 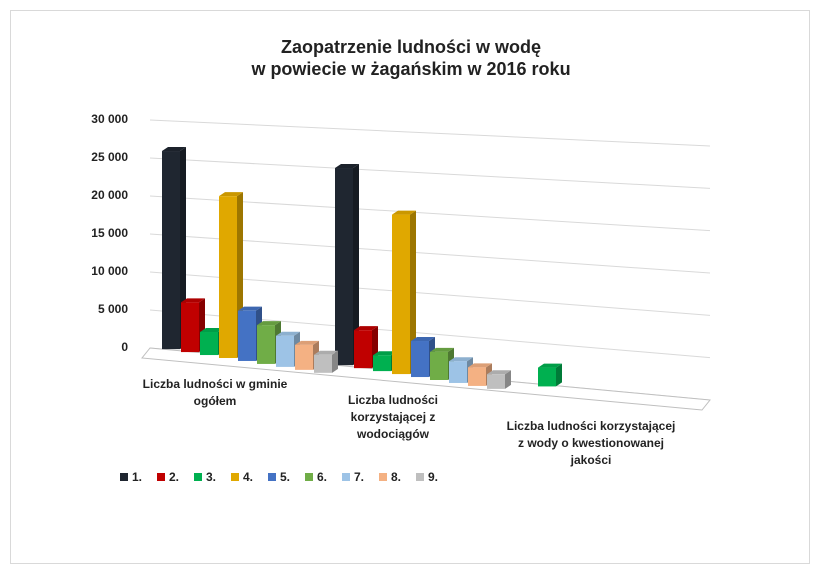 I want to click on legend-label: 5., so click(x=285, y=477).